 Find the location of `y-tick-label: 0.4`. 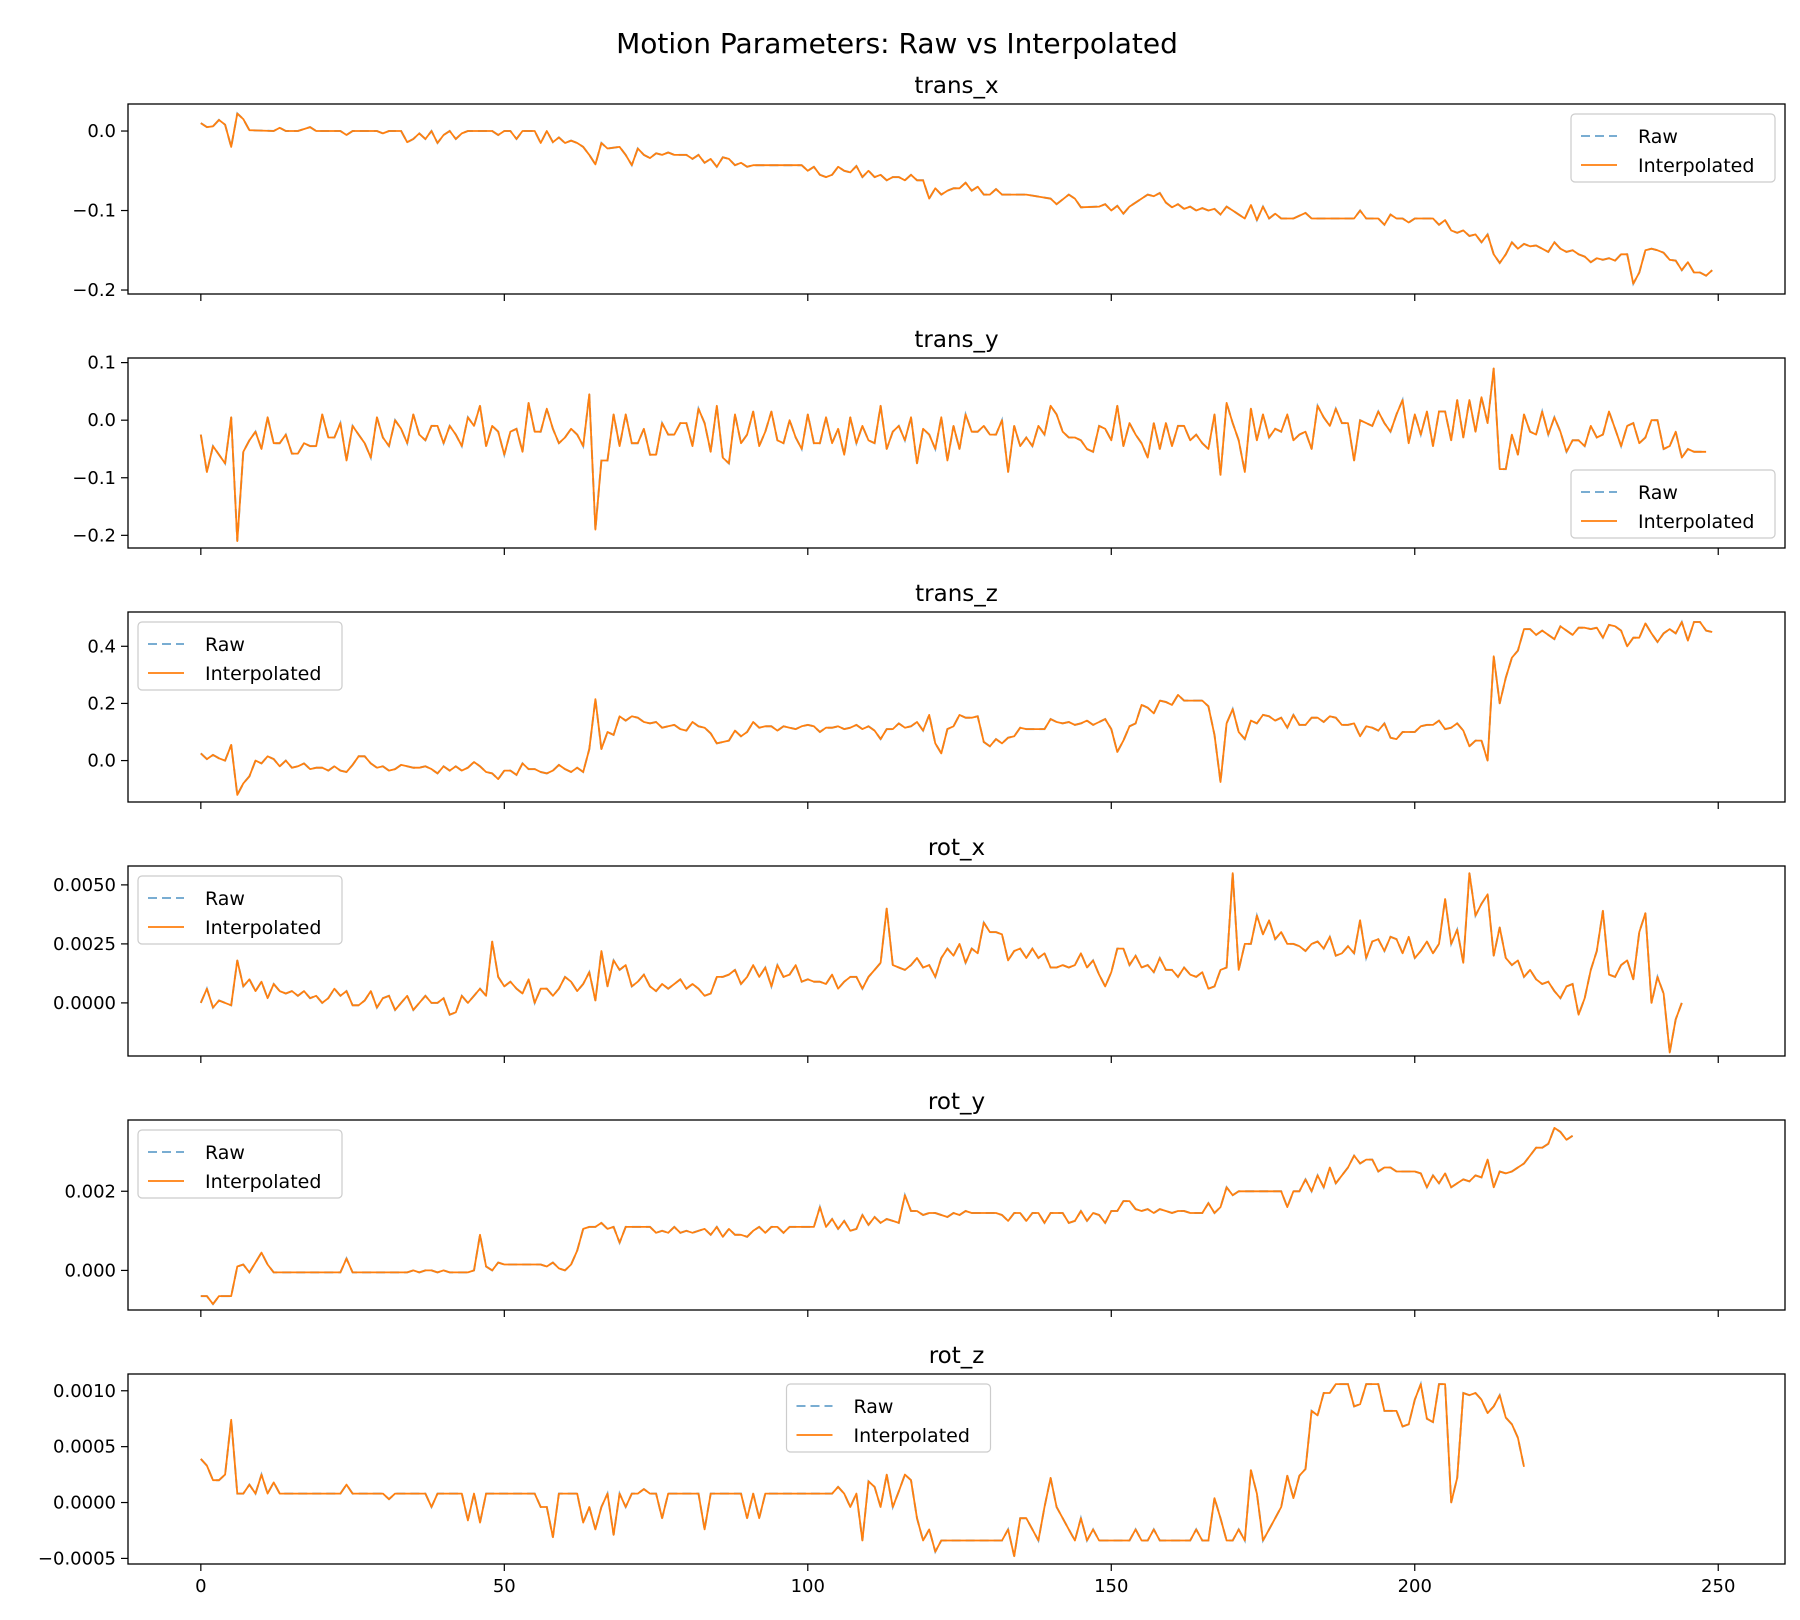

y-tick-label: 0.4 is located at coordinates (101, 646).